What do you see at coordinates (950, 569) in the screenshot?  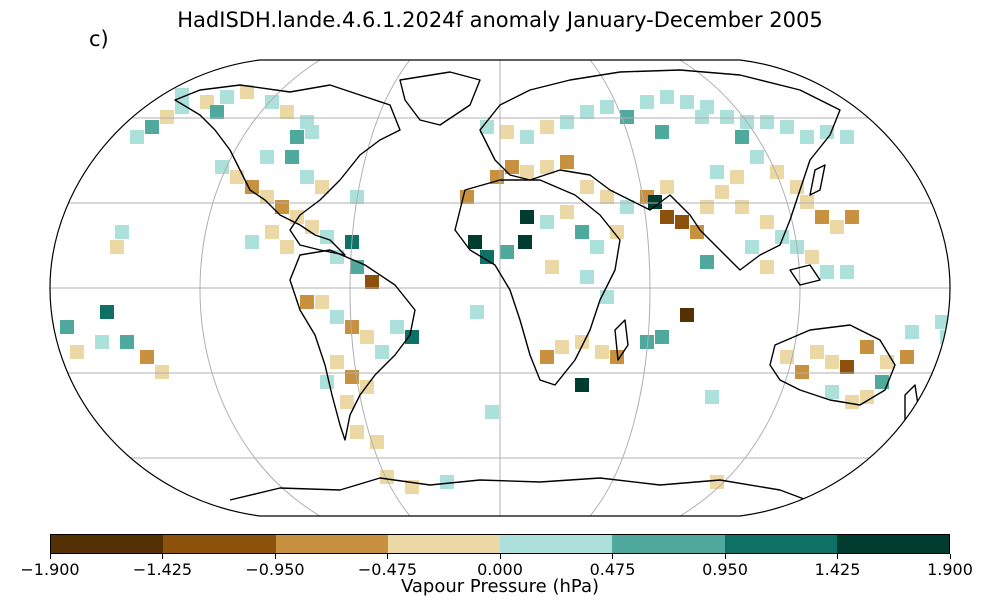 I see `colorbar-tick-label: 1.900` at bounding box center [950, 569].